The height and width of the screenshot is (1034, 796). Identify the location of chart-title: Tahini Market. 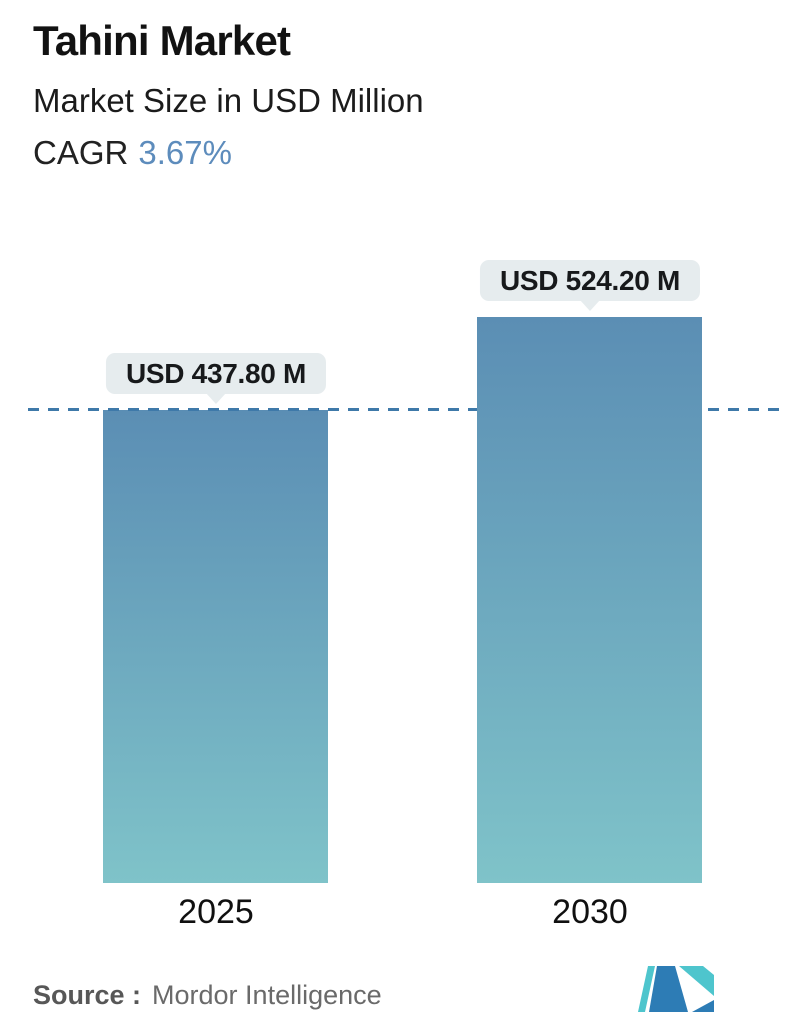
(162, 40).